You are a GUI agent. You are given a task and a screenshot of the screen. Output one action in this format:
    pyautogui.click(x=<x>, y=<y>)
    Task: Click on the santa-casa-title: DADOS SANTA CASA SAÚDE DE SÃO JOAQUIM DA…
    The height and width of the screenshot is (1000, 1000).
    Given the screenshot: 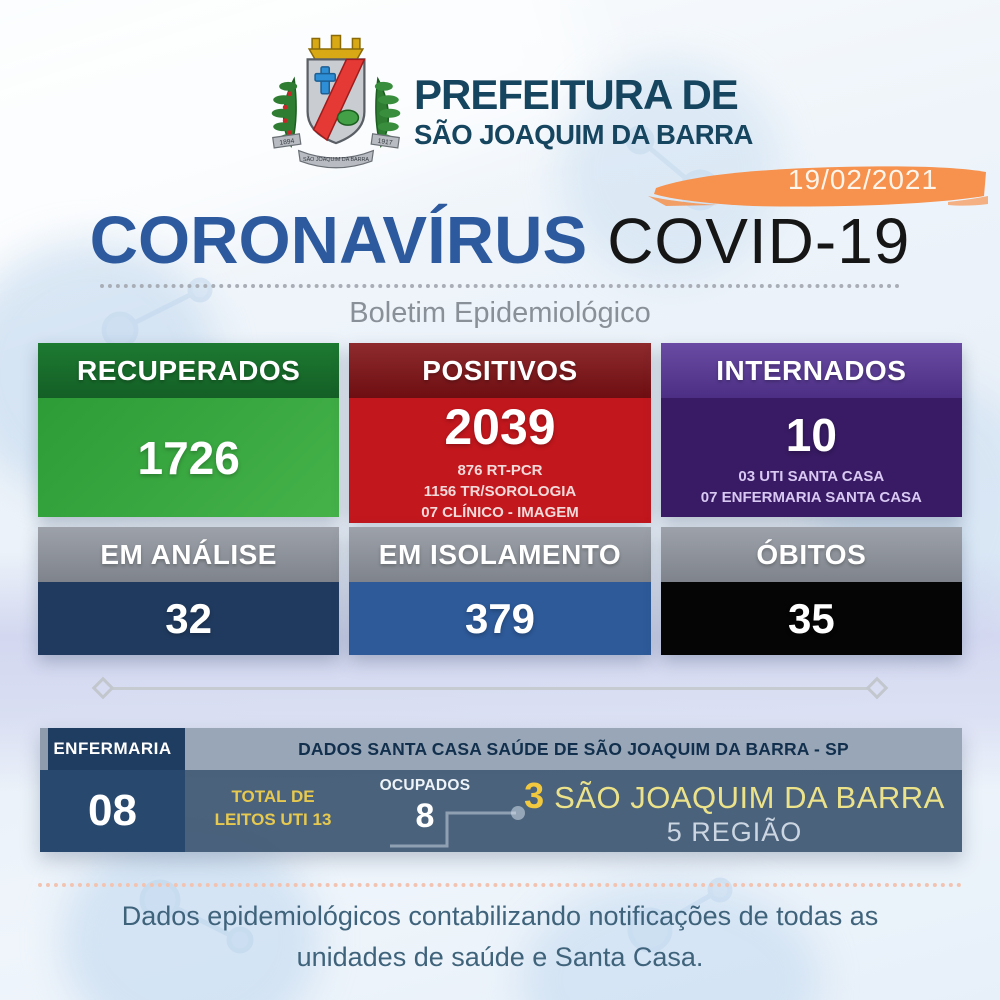 What is the action you would take?
    pyautogui.click(x=573, y=749)
    